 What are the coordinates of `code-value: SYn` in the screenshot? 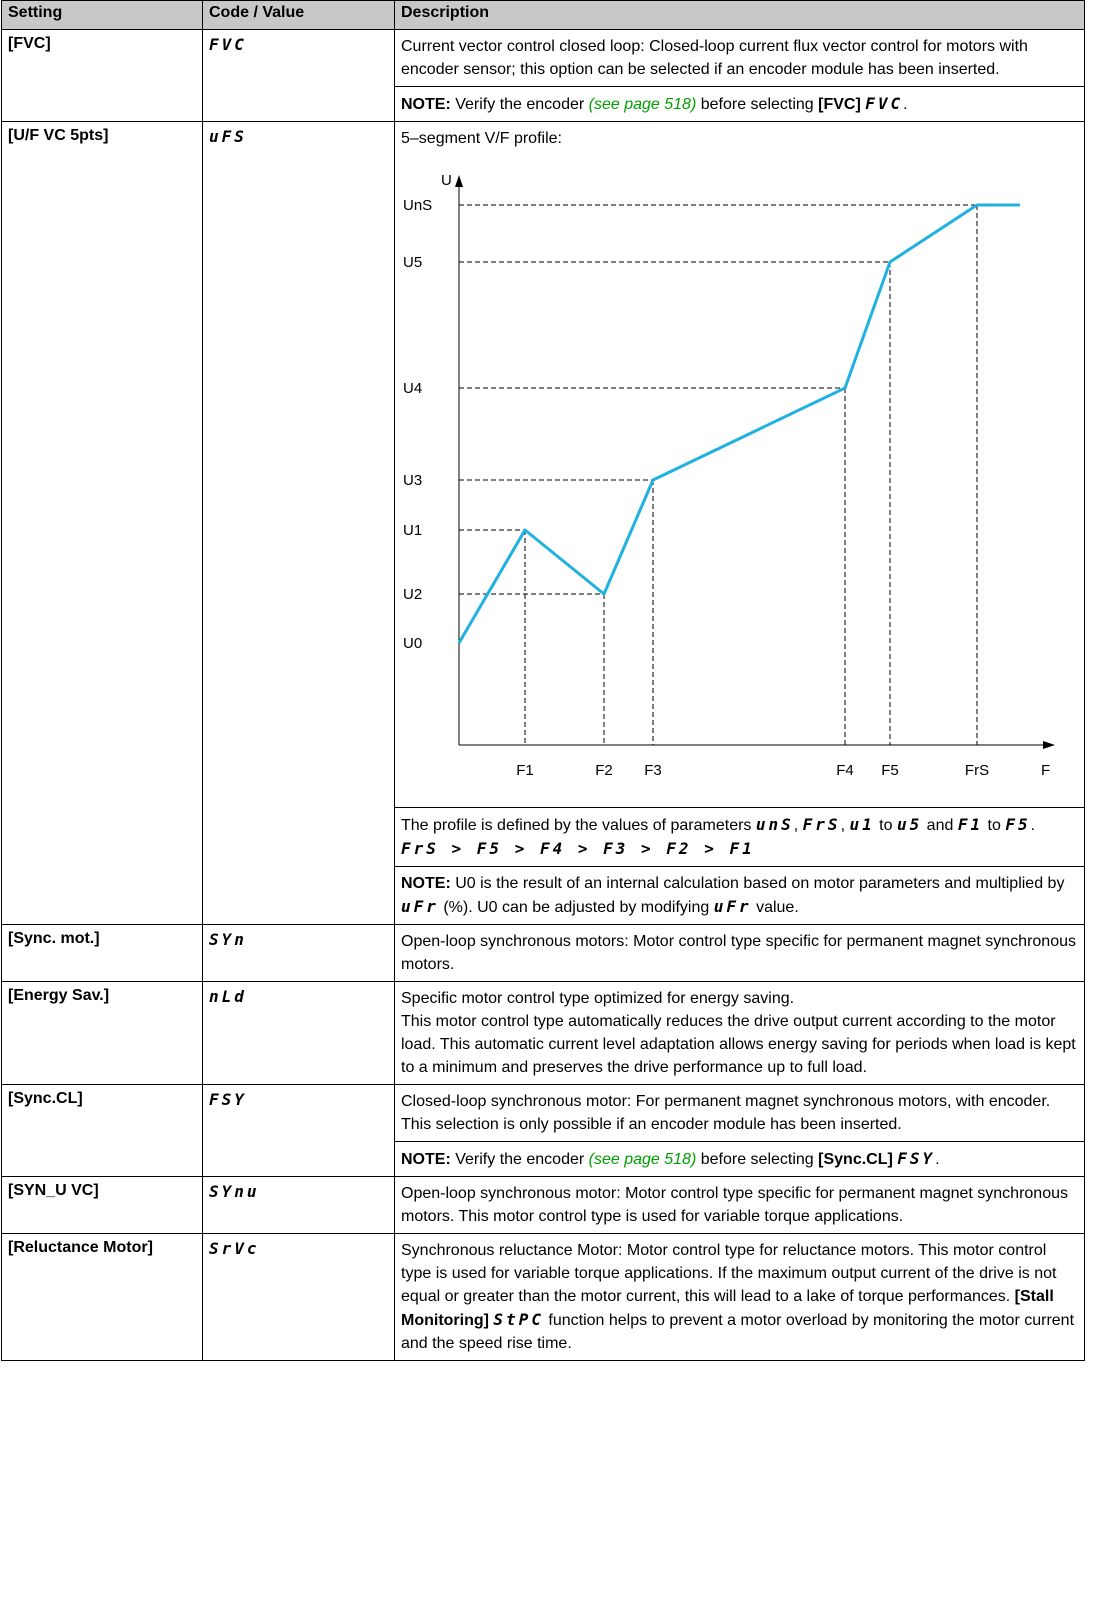 It's located at (228, 939).